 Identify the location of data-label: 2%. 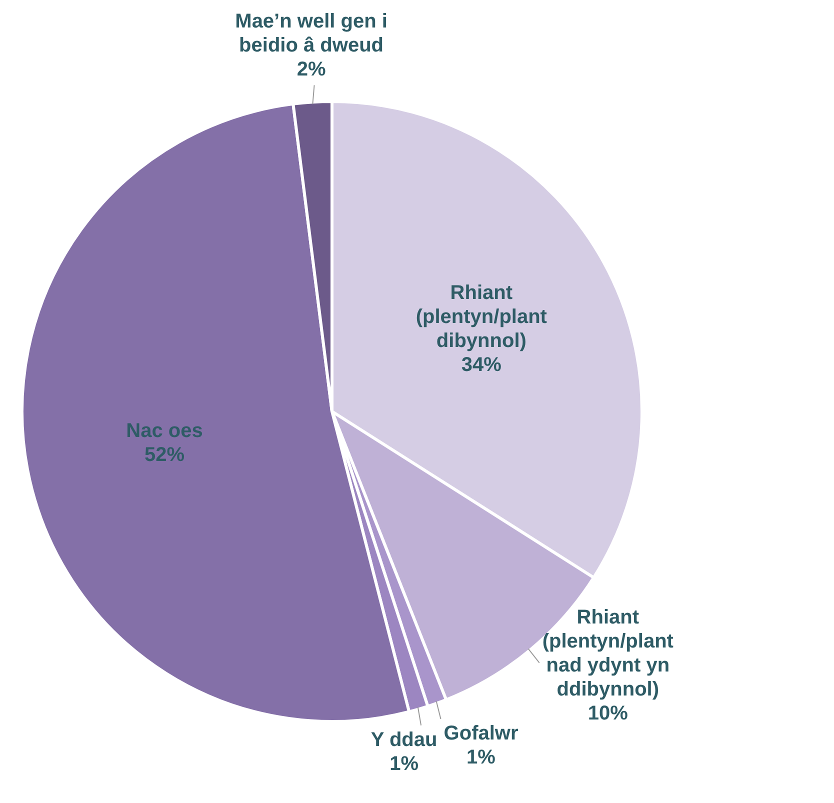
(311, 69).